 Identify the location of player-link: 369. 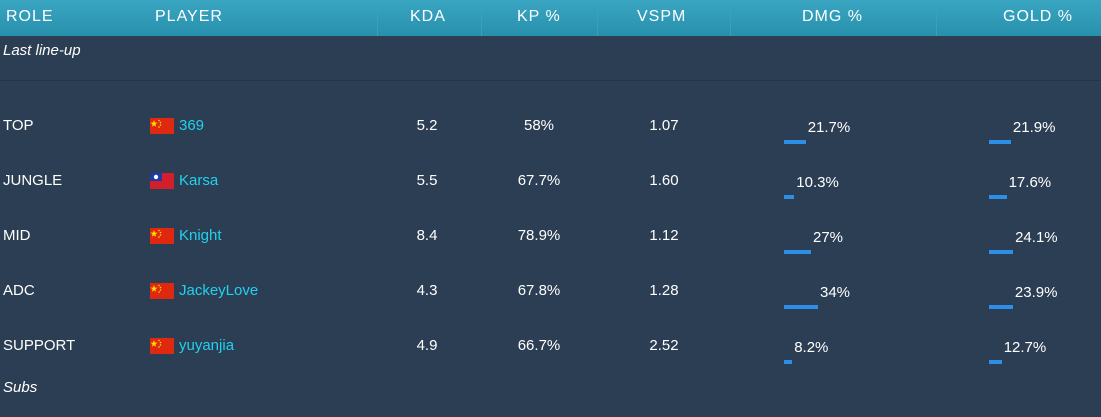
(192, 125).